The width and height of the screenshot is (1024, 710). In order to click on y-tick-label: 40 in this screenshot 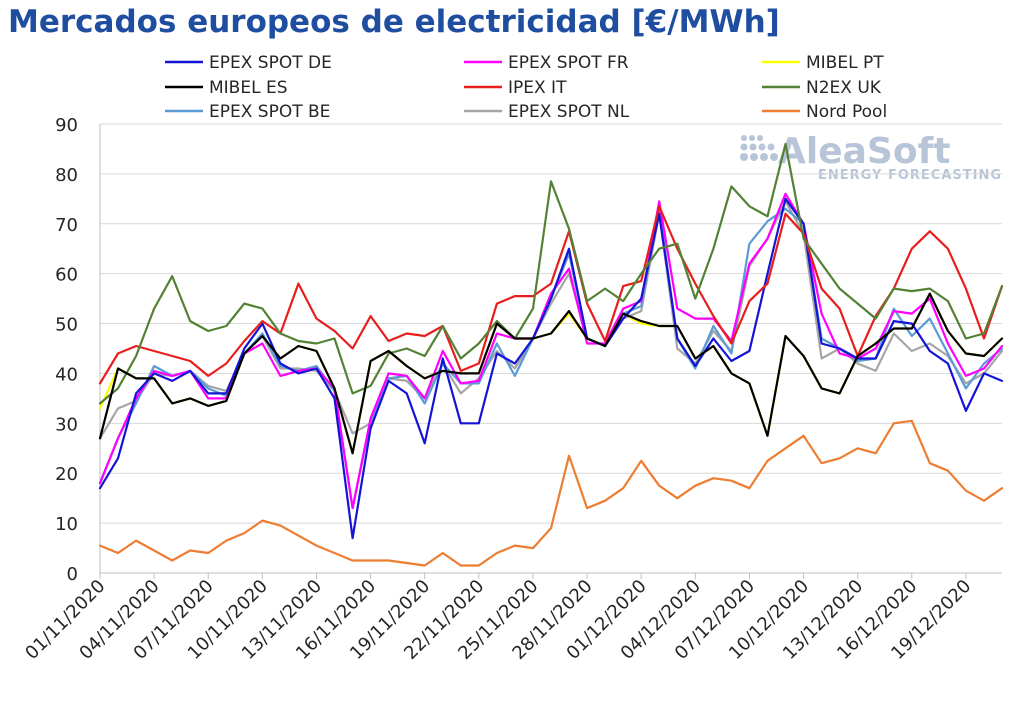, I will do `click(66, 374)`.